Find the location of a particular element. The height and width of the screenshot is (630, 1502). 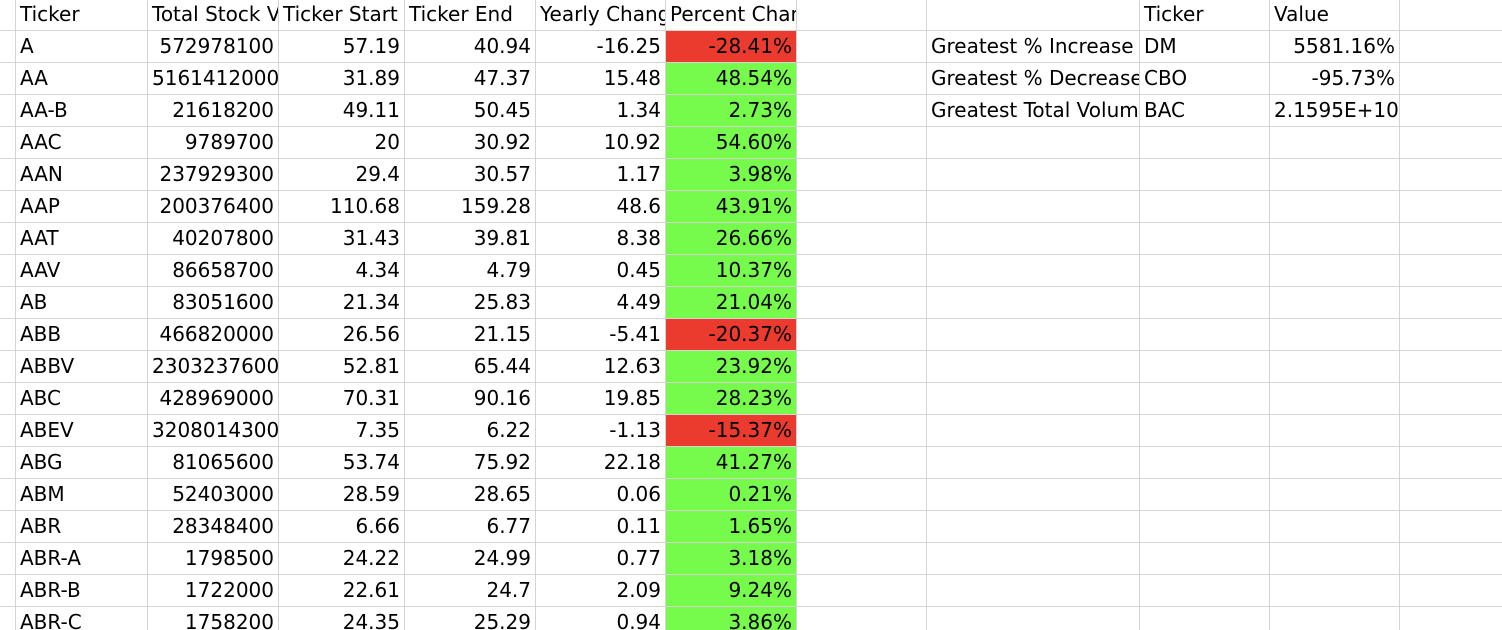

cell-ticker-start: 49.11 is located at coordinates (371, 110).